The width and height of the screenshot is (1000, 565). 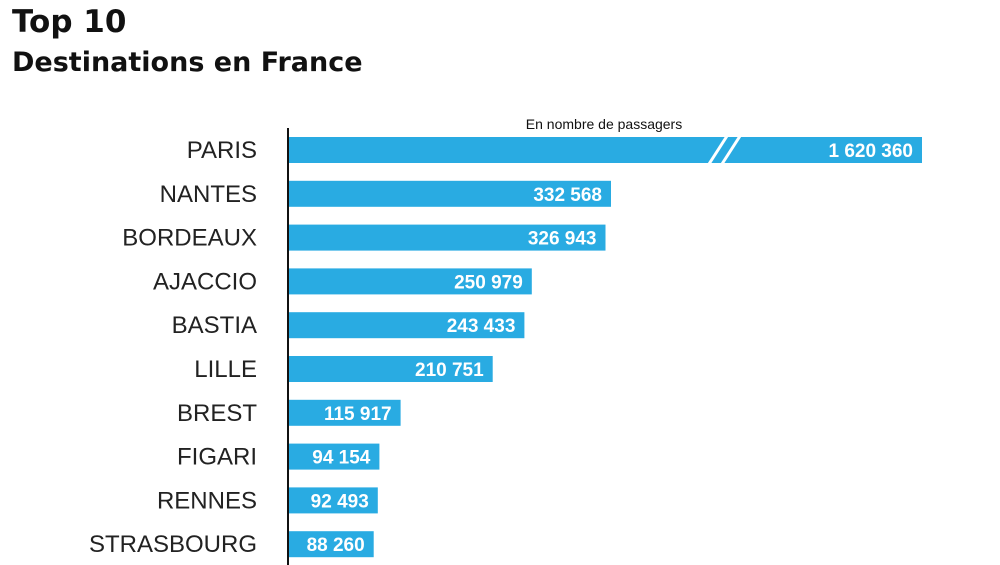 I want to click on value-label: 92 493, so click(x=340, y=501).